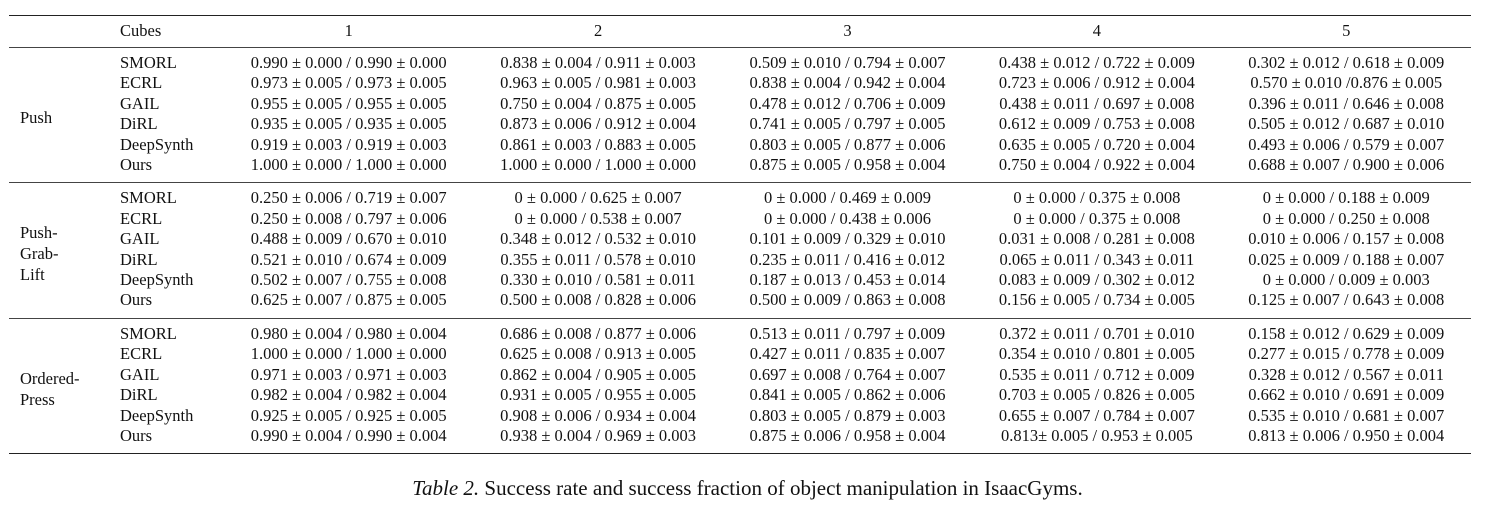  What do you see at coordinates (847, 374) in the screenshot?
I see `result-cell: 0.697 ± 0.008 / 0.764 ± 0.007` at bounding box center [847, 374].